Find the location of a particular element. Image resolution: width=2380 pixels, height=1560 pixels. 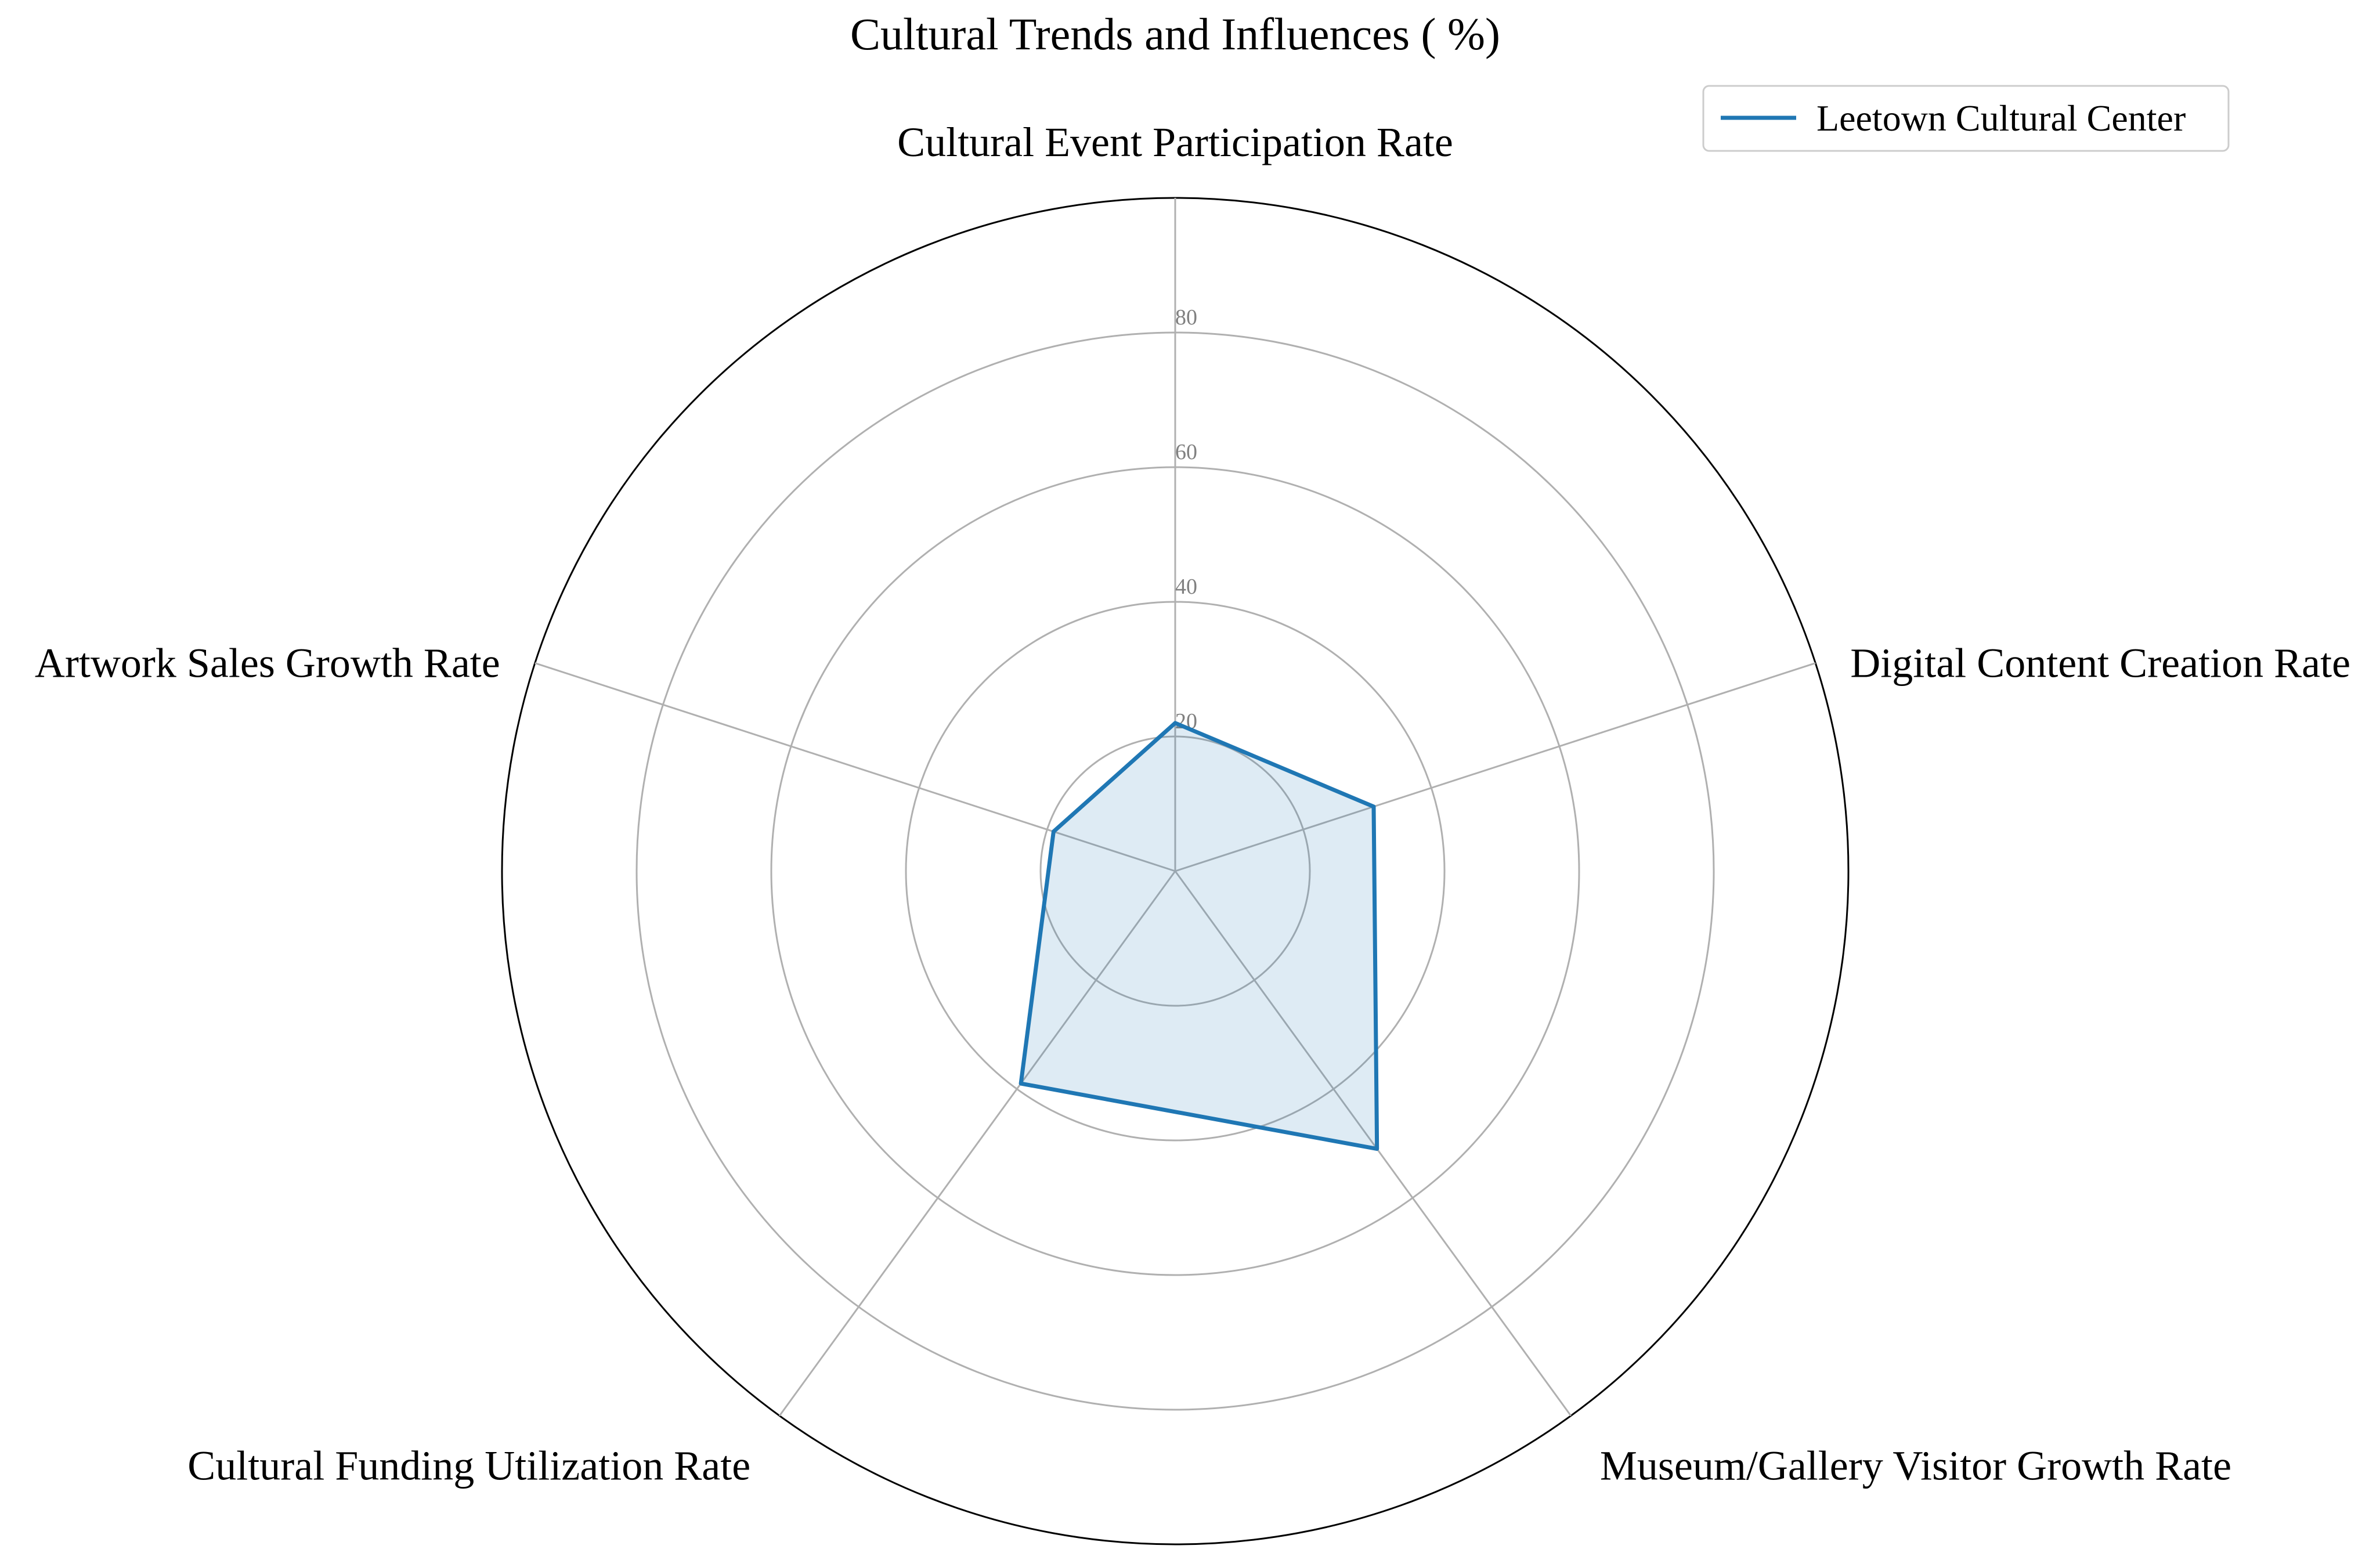

legend-box is located at coordinates (1966, 119).